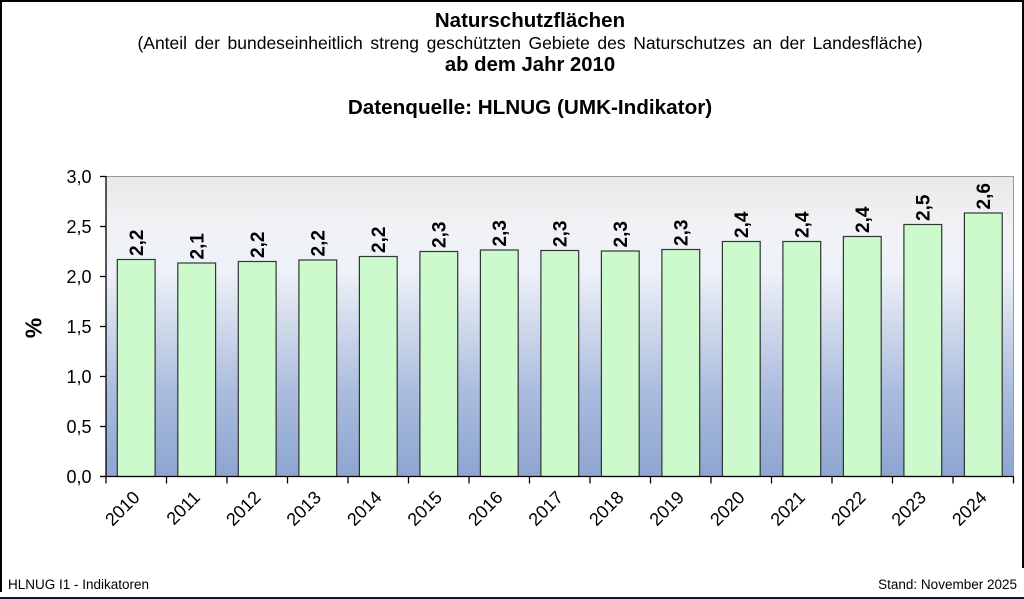 This screenshot has height=599, width=1024. What do you see at coordinates (304, 508) in the screenshot?
I see `svg-text: 2013` at bounding box center [304, 508].